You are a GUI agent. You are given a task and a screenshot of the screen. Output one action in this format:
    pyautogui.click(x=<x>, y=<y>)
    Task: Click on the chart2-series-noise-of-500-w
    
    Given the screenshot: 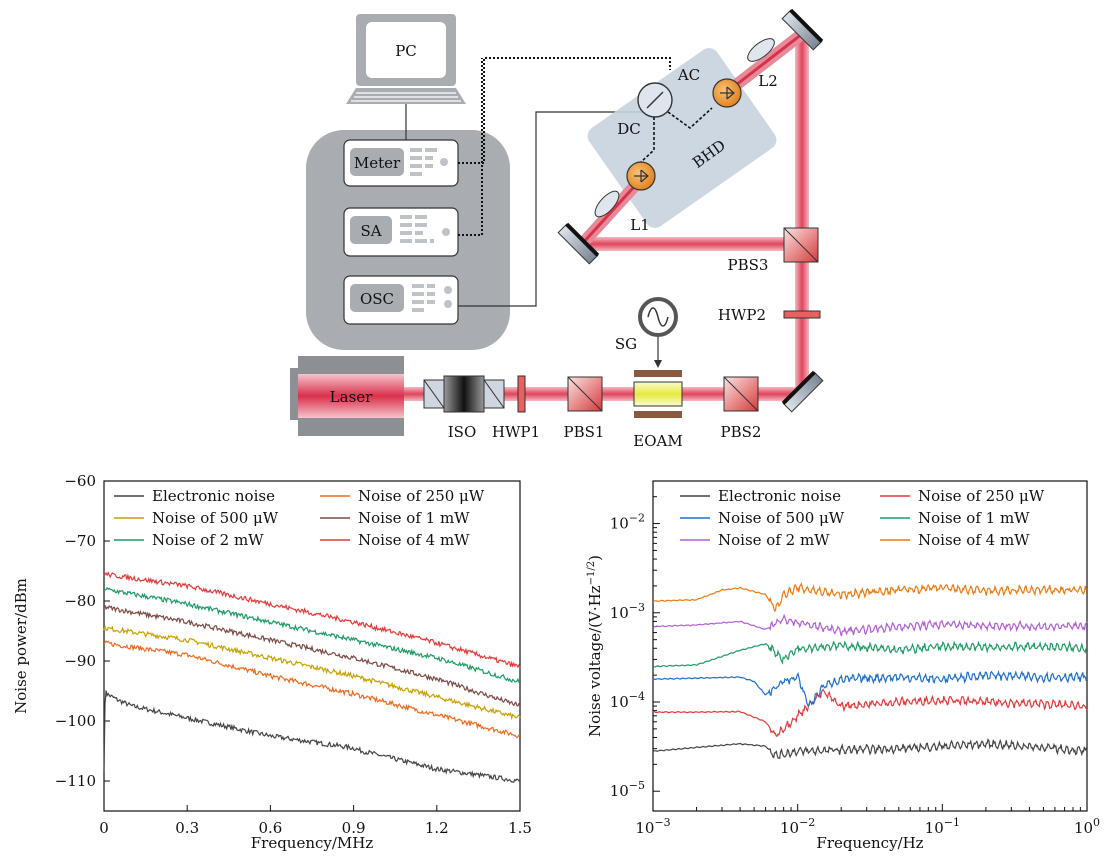 What is the action you would take?
    pyautogui.click(x=870, y=688)
    